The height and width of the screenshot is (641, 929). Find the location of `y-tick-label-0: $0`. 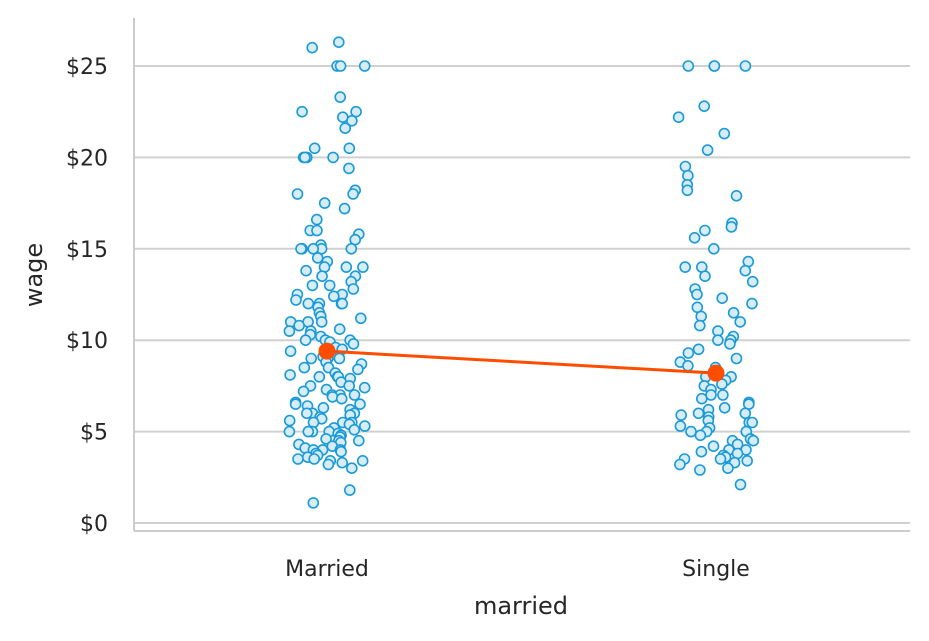

y-tick-label-0: $0 is located at coordinates (94, 524).